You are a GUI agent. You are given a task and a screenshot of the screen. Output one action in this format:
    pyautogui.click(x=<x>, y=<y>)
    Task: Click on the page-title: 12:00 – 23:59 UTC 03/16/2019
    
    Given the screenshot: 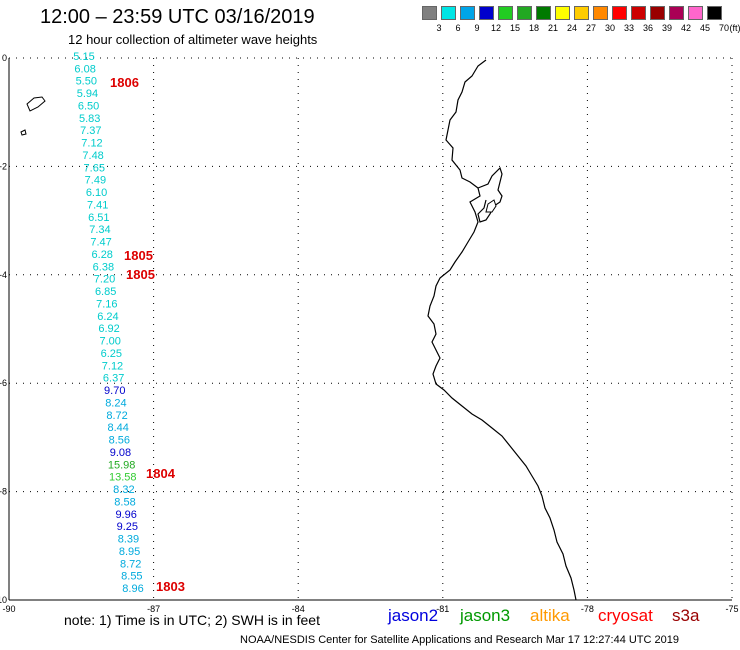 What is the action you would take?
    pyautogui.click(x=177, y=17)
    